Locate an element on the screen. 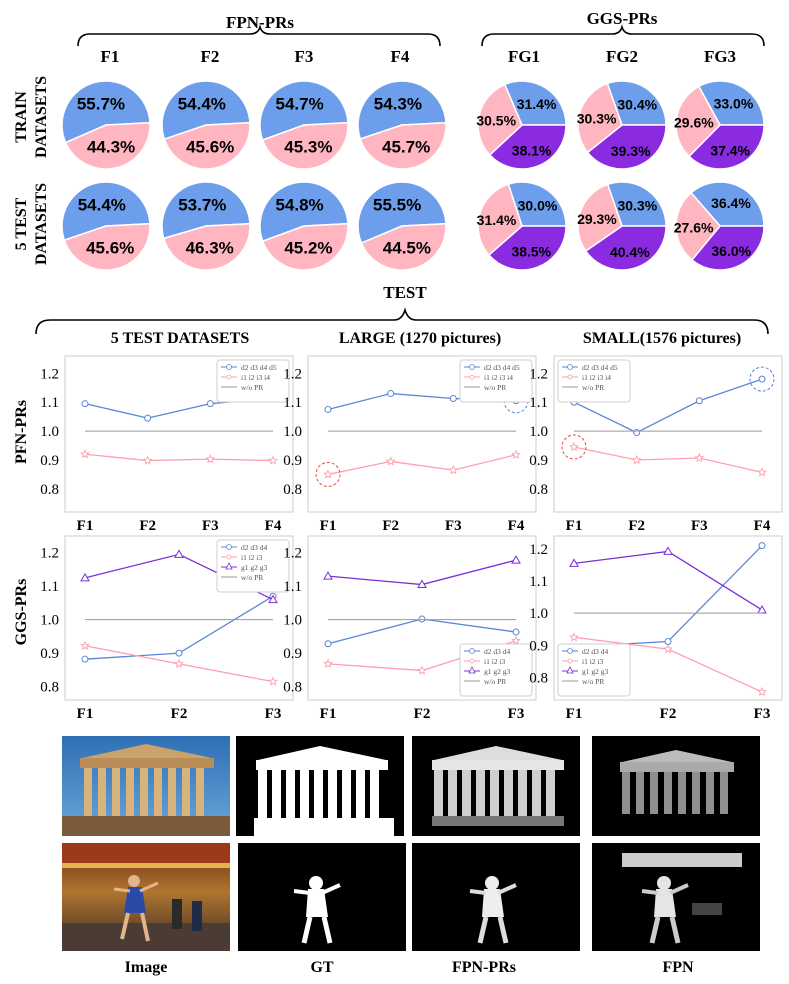  pie-slice-label: 37.4% is located at coordinates (730, 150).